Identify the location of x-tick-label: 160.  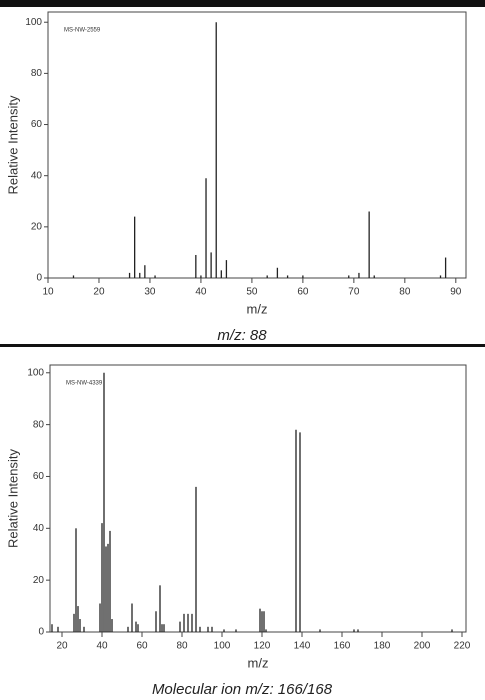
(342, 646).